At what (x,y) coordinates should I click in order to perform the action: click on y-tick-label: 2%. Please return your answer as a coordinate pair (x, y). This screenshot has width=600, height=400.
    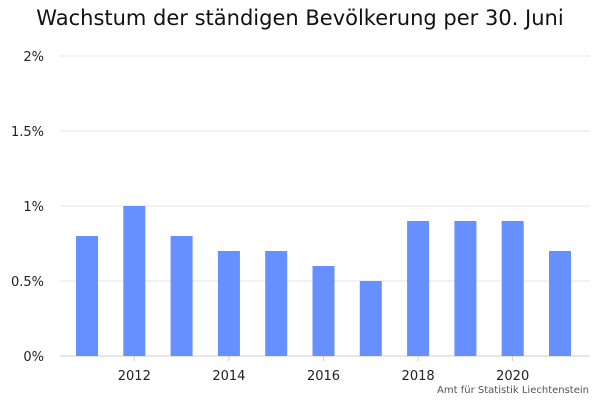
    Looking at the image, I should click on (33, 57).